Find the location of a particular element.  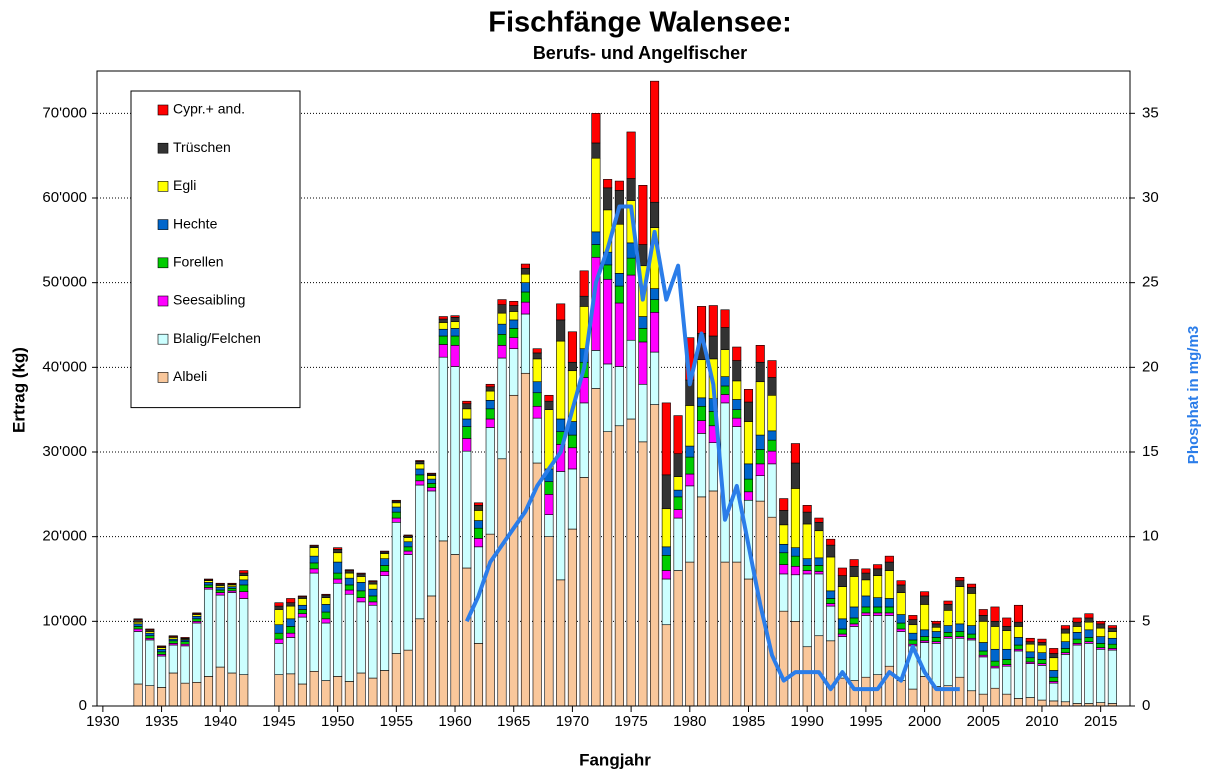

x-tick-label: 1945 is located at coordinates (278, 721).